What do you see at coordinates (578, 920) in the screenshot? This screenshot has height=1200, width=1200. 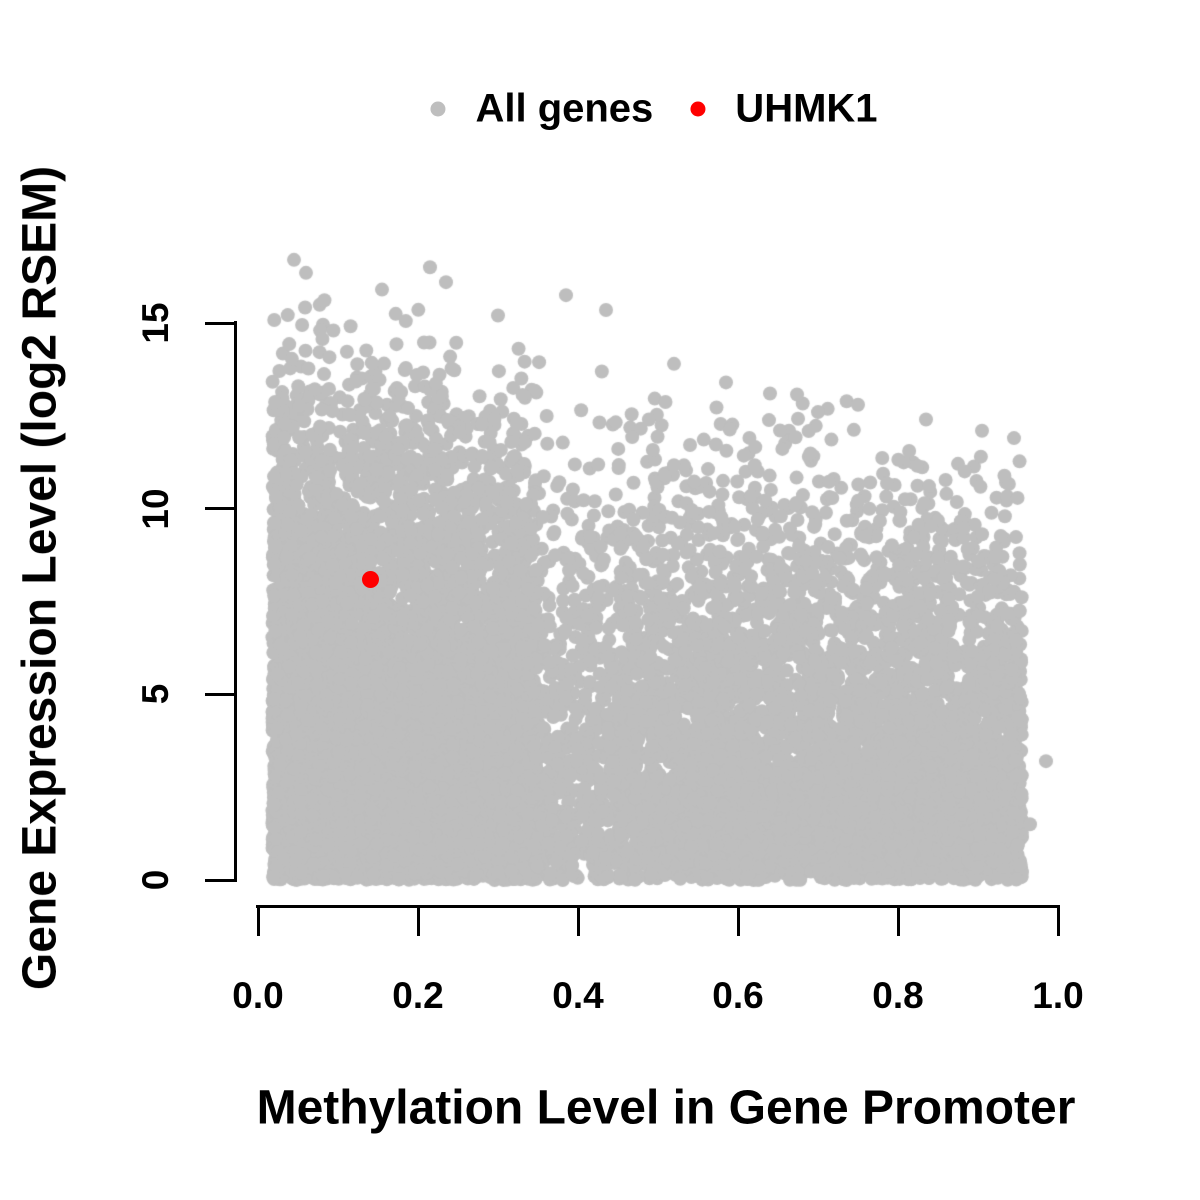 I see `x-tick-mark-0.4` at bounding box center [578, 920].